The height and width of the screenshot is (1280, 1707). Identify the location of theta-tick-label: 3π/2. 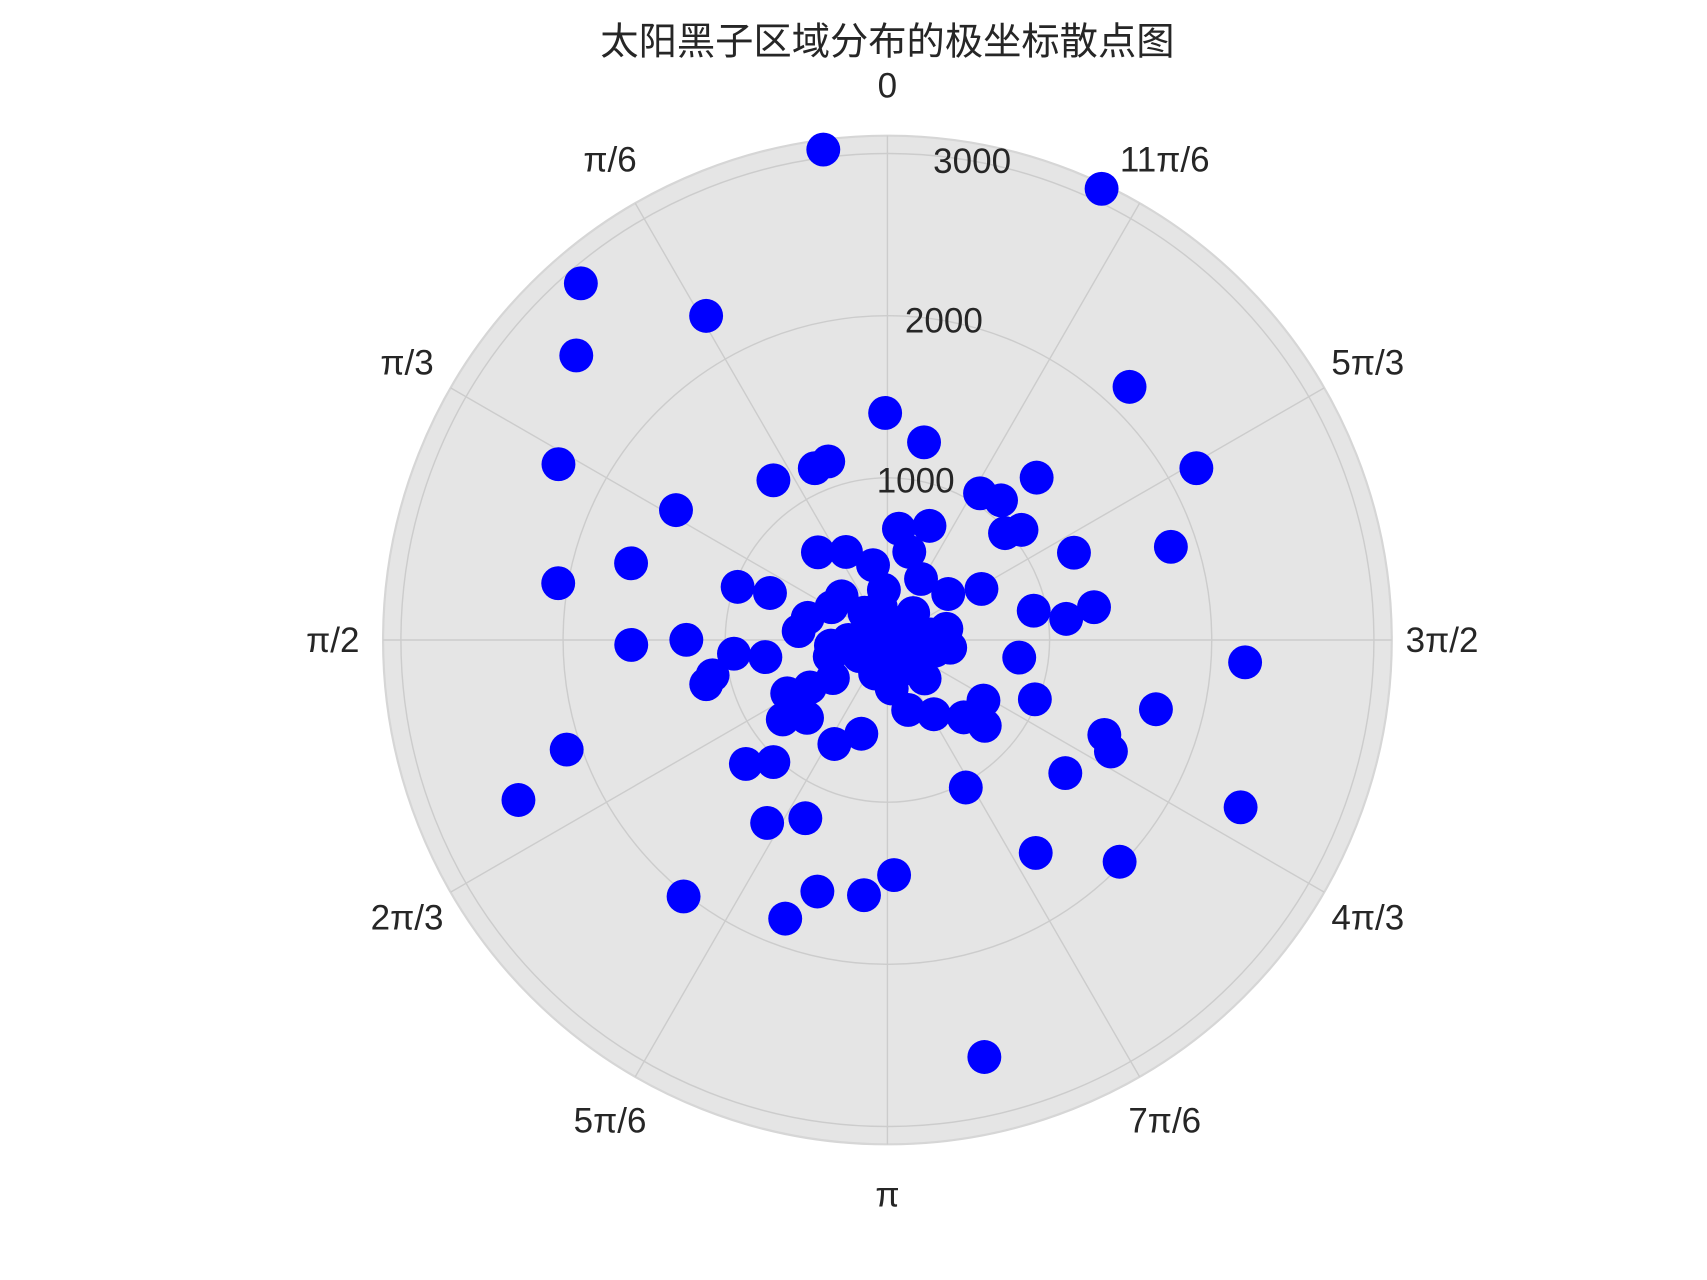
(1442, 640).